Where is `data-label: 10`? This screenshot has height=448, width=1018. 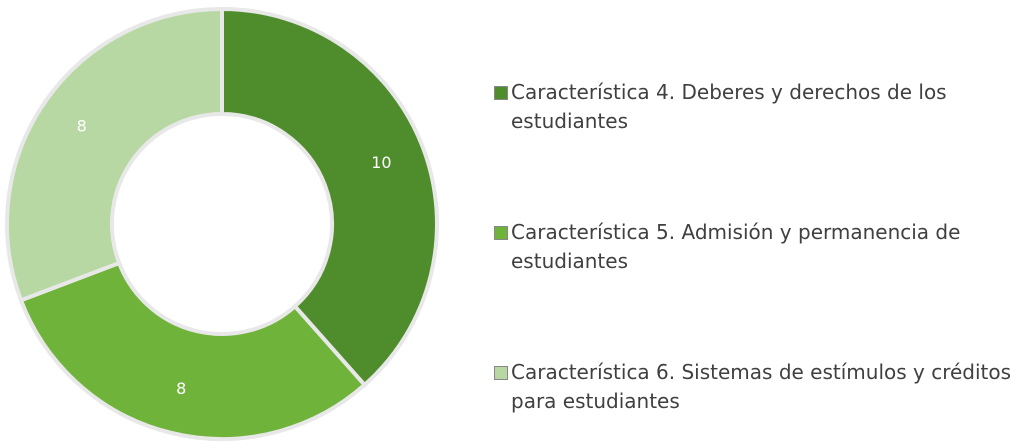
data-label: 10 is located at coordinates (381, 162).